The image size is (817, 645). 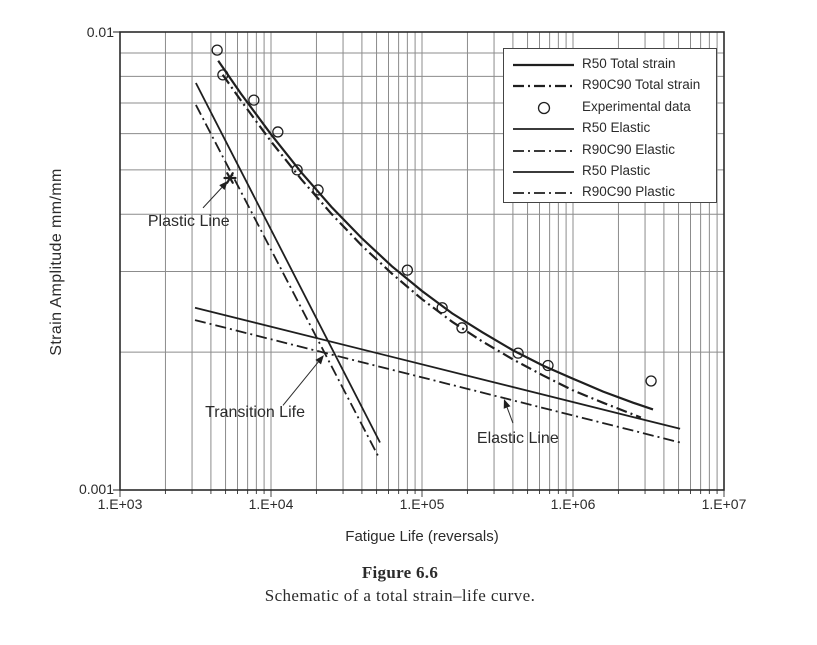 What do you see at coordinates (629, 63) in the screenshot?
I see `legend-label: R50 Total strain` at bounding box center [629, 63].